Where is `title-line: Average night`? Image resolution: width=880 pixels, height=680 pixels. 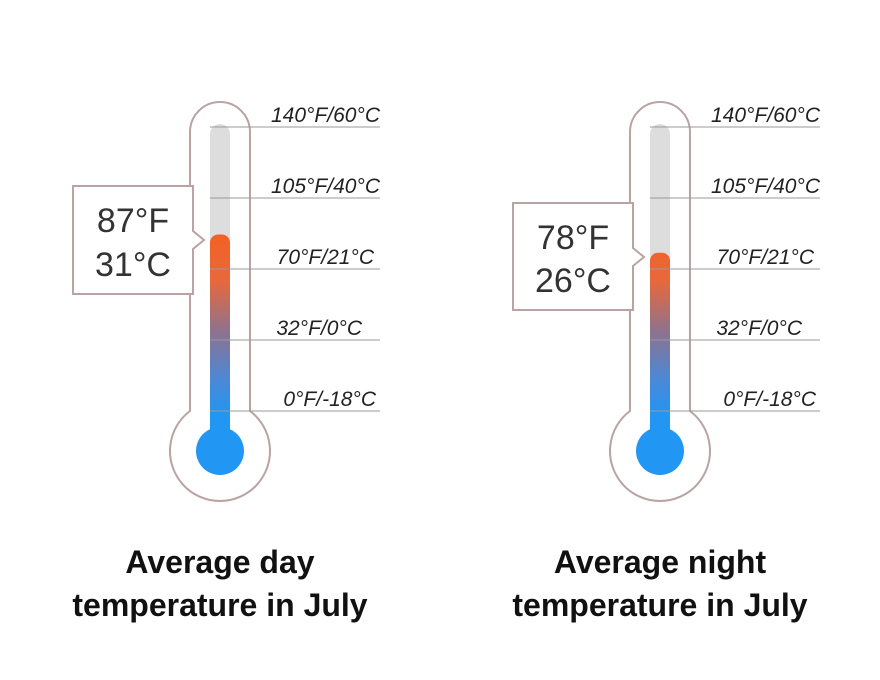 title-line: Average night is located at coordinates (660, 562).